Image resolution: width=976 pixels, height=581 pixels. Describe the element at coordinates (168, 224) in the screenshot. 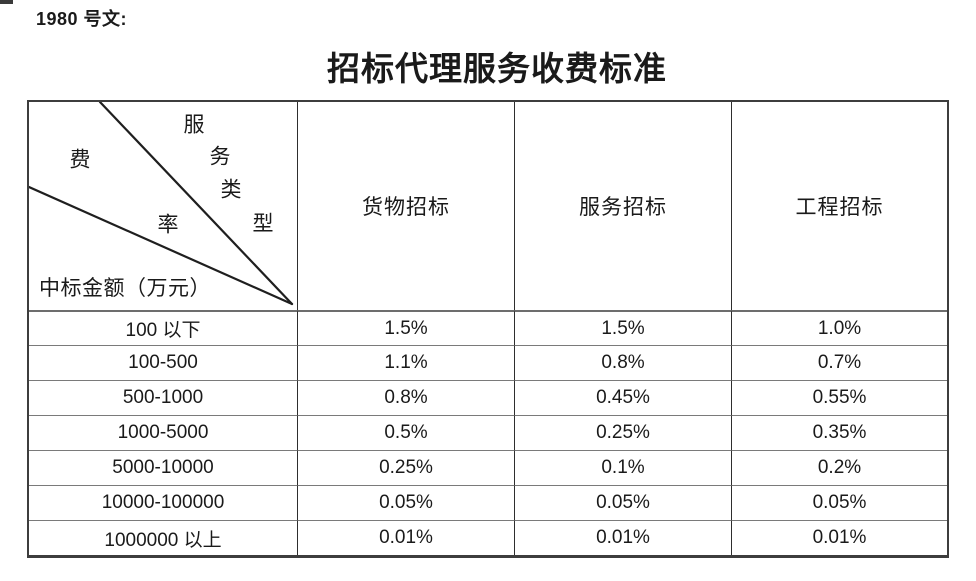

I see `corner-label-fee-char: 率` at that location.